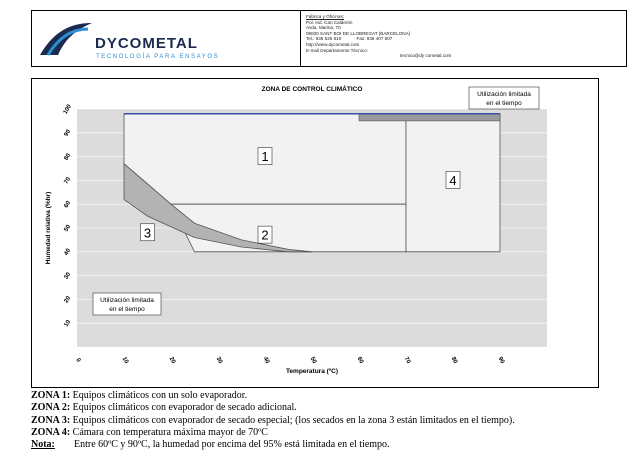  What do you see at coordinates (68, 180) in the screenshot?
I see `y-tick-label: 70` at bounding box center [68, 180].